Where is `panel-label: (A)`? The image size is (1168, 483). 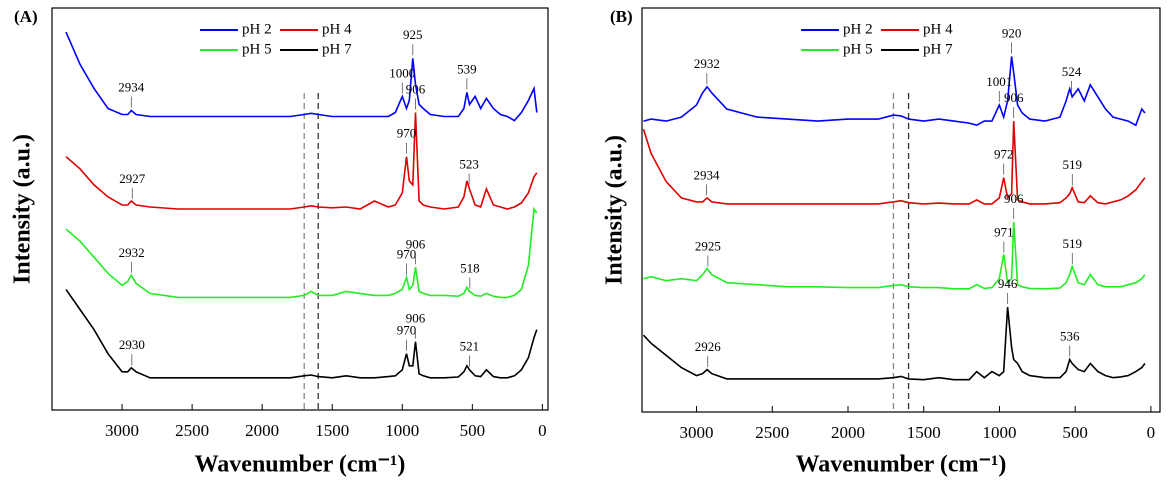
panel-label: (A) is located at coordinates (26, 16).